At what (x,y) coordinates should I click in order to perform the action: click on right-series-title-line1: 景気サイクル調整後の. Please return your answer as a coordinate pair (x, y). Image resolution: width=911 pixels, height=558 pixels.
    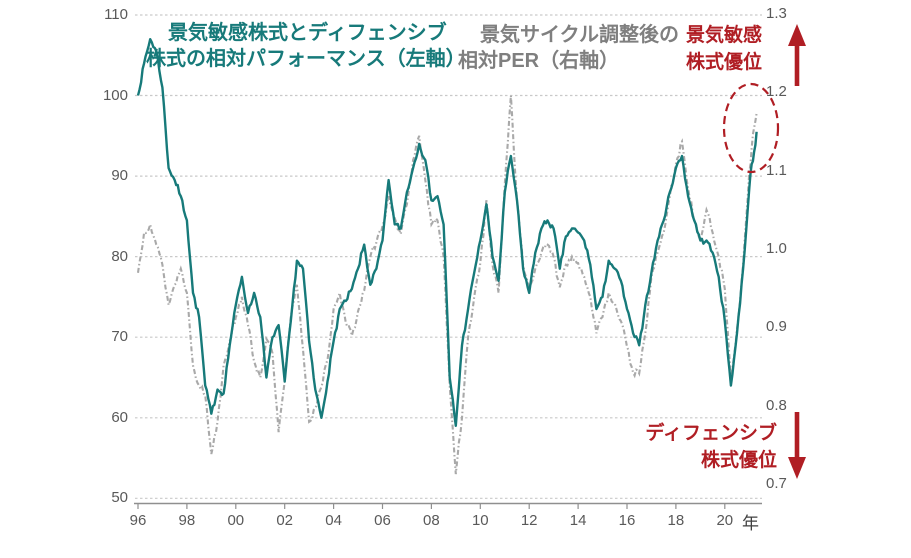
    Looking at the image, I should click on (579, 35).